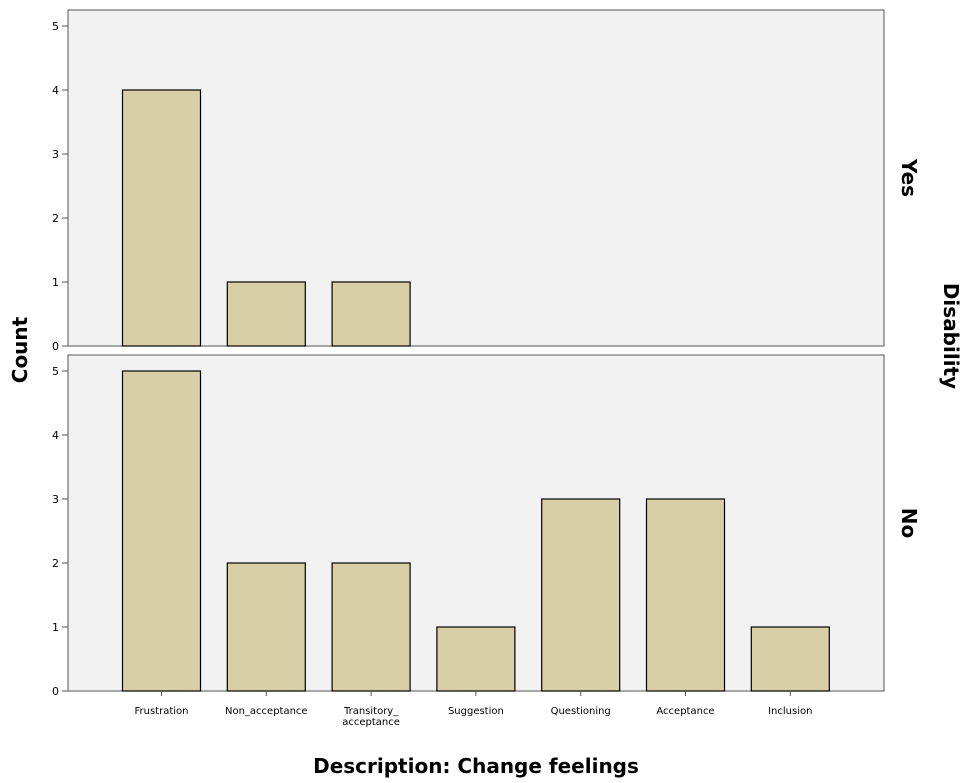 This screenshot has width=964, height=783. What do you see at coordinates (909, 523) in the screenshot?
I see `panel-label: No` at bounding box center [909, 523].